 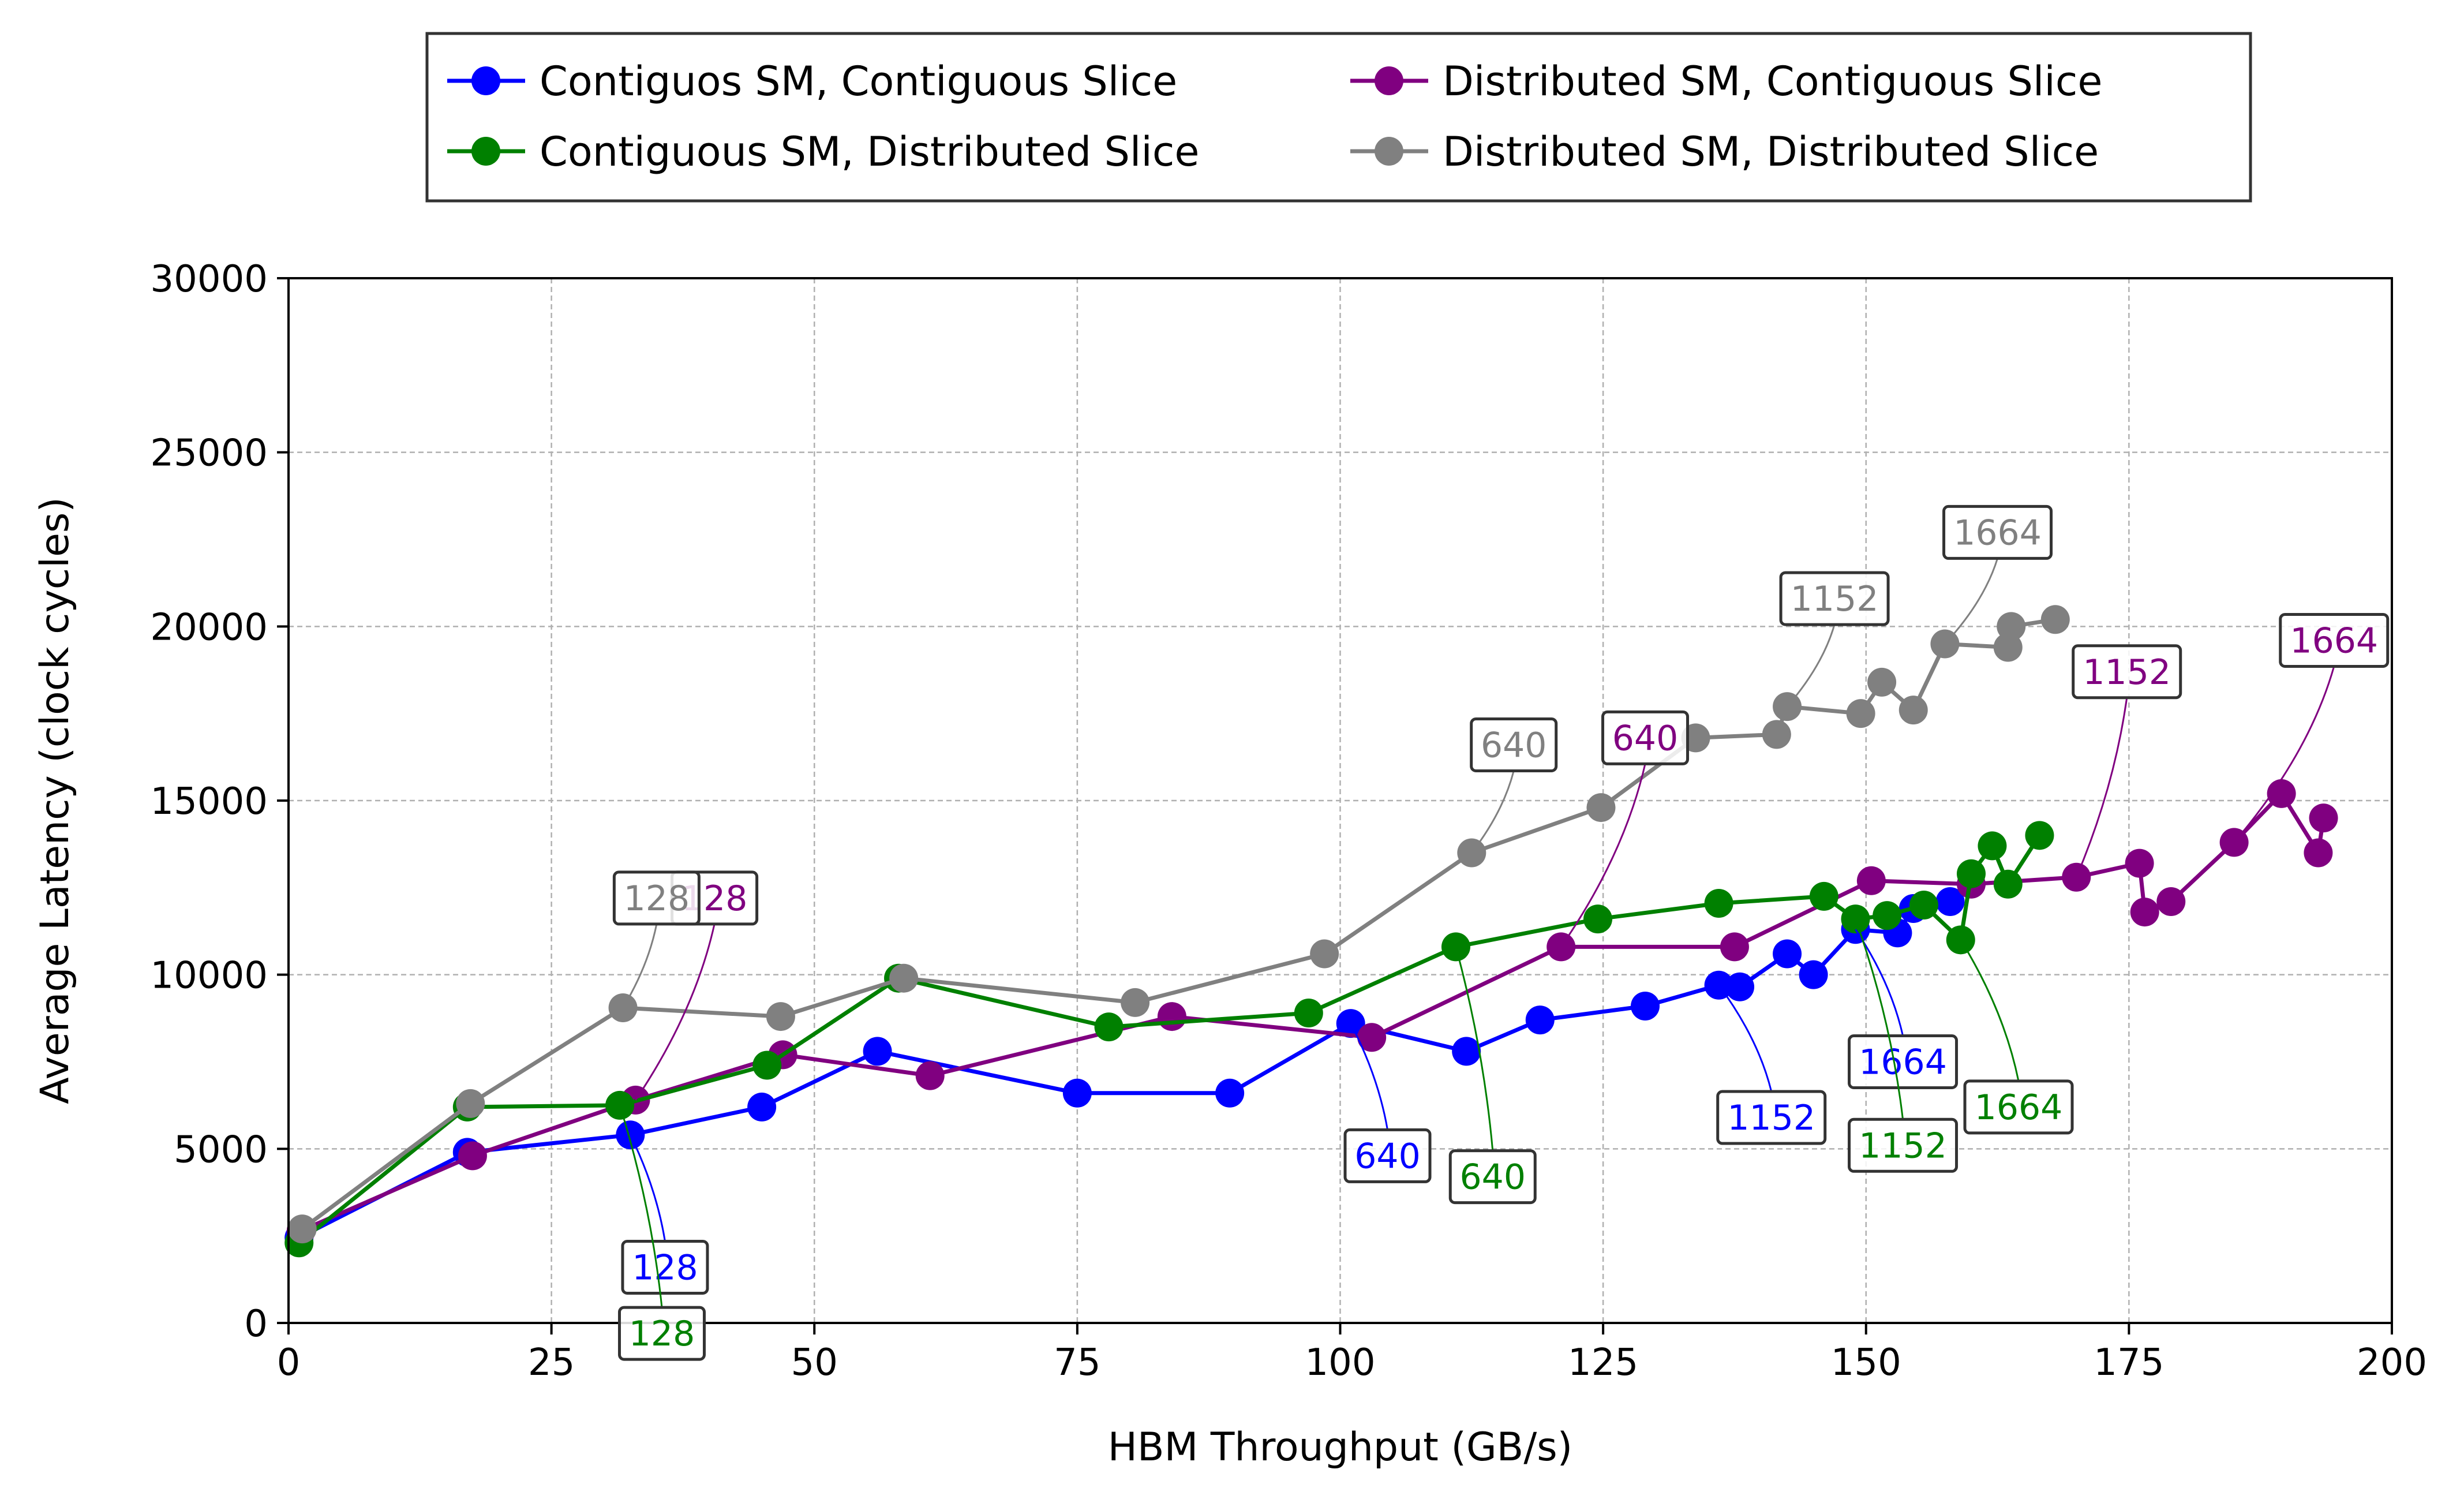 What do you see at coordinates (209, 453) in the screenshot?
I see `y-tick-label: 25000` at bounding box center [209, 453].